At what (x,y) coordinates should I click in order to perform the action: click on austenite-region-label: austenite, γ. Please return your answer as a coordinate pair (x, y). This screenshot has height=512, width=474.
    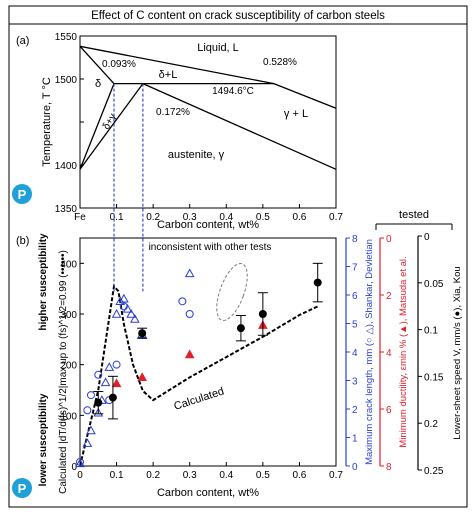
    Looking at the image, I should click on (196, 155).